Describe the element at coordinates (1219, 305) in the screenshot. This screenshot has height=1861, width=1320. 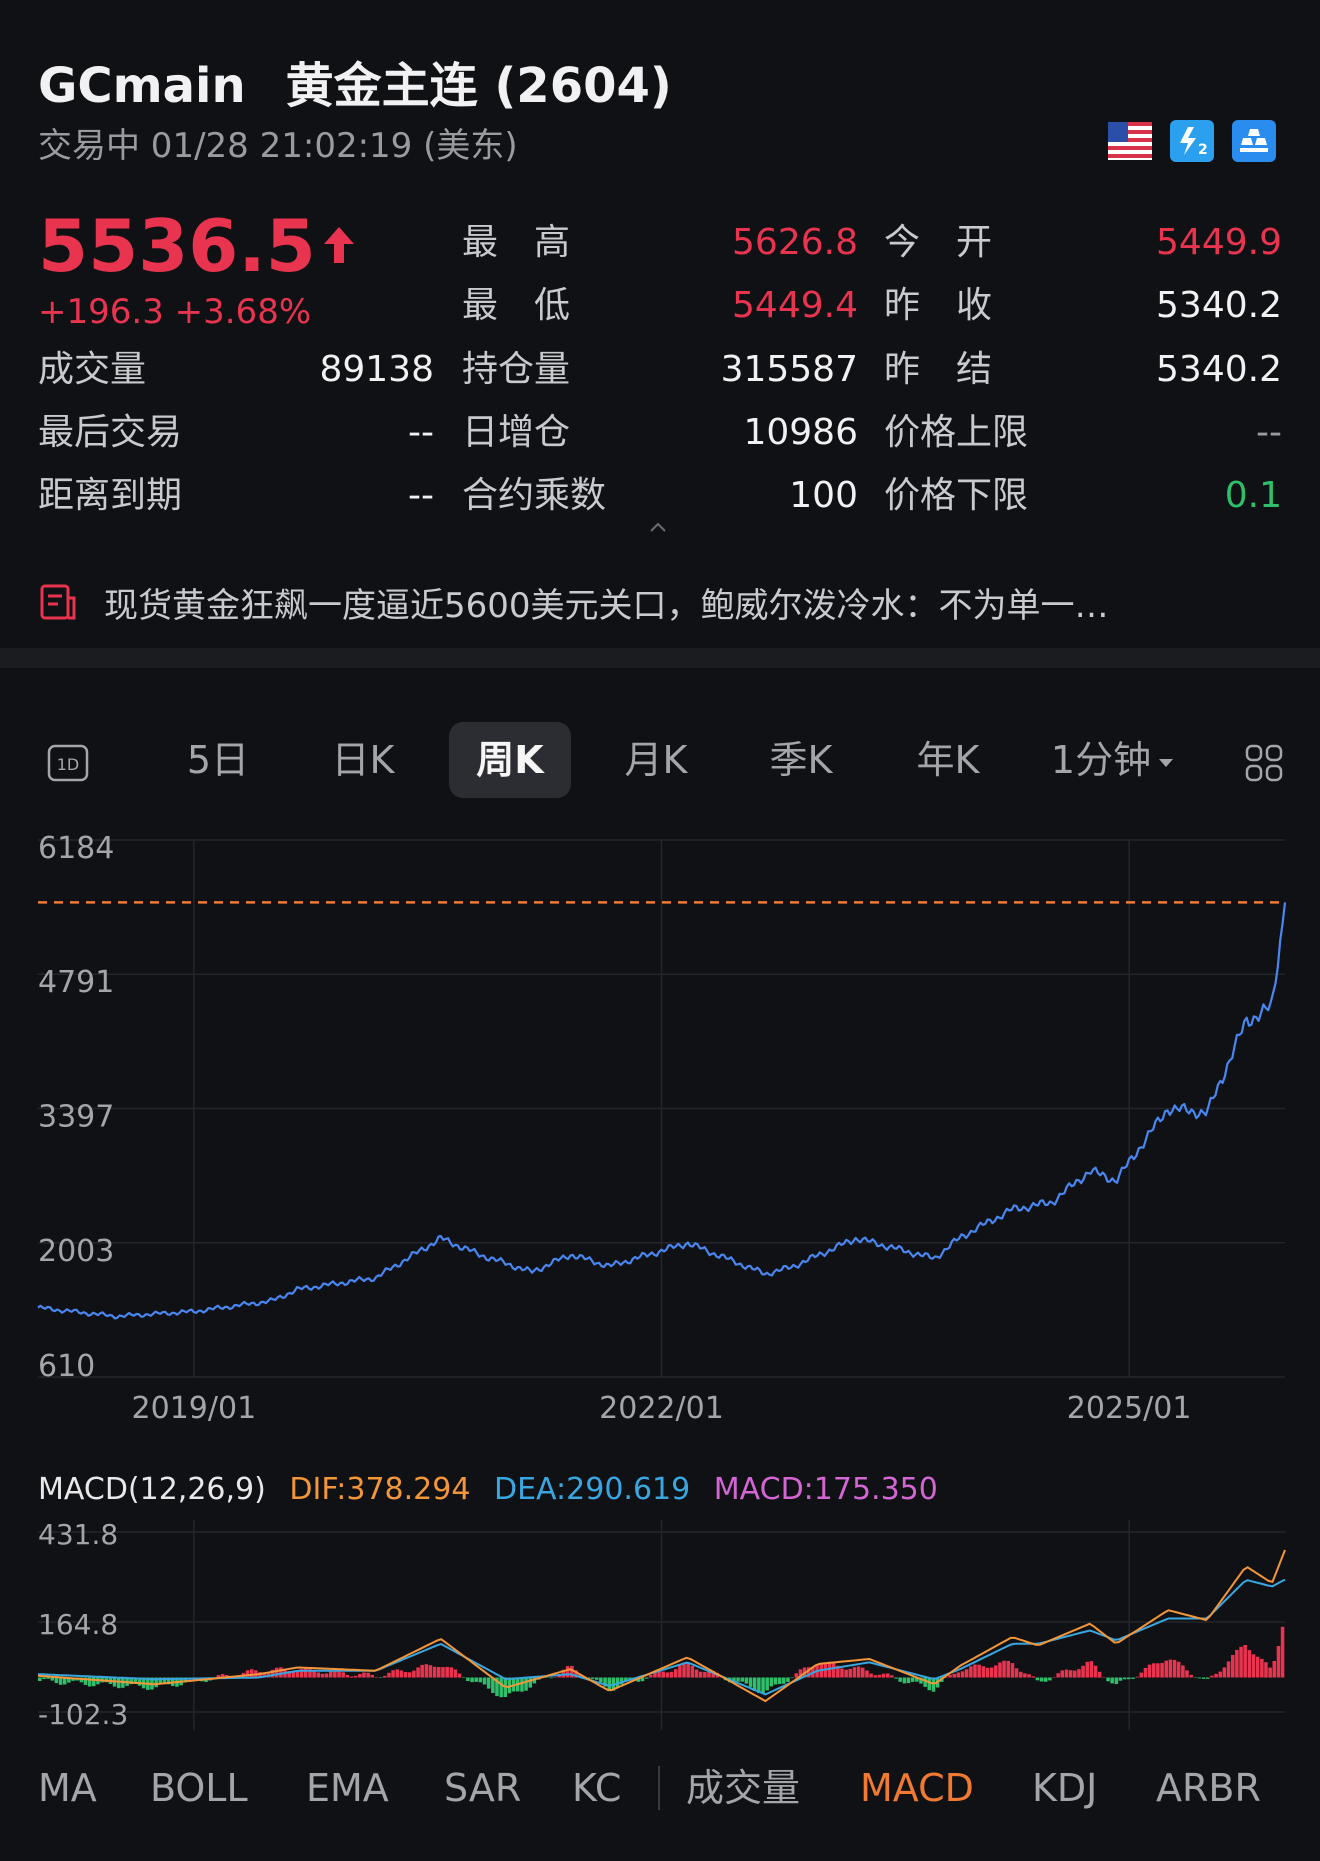
I see `stat-value: 5340.2` at that location.